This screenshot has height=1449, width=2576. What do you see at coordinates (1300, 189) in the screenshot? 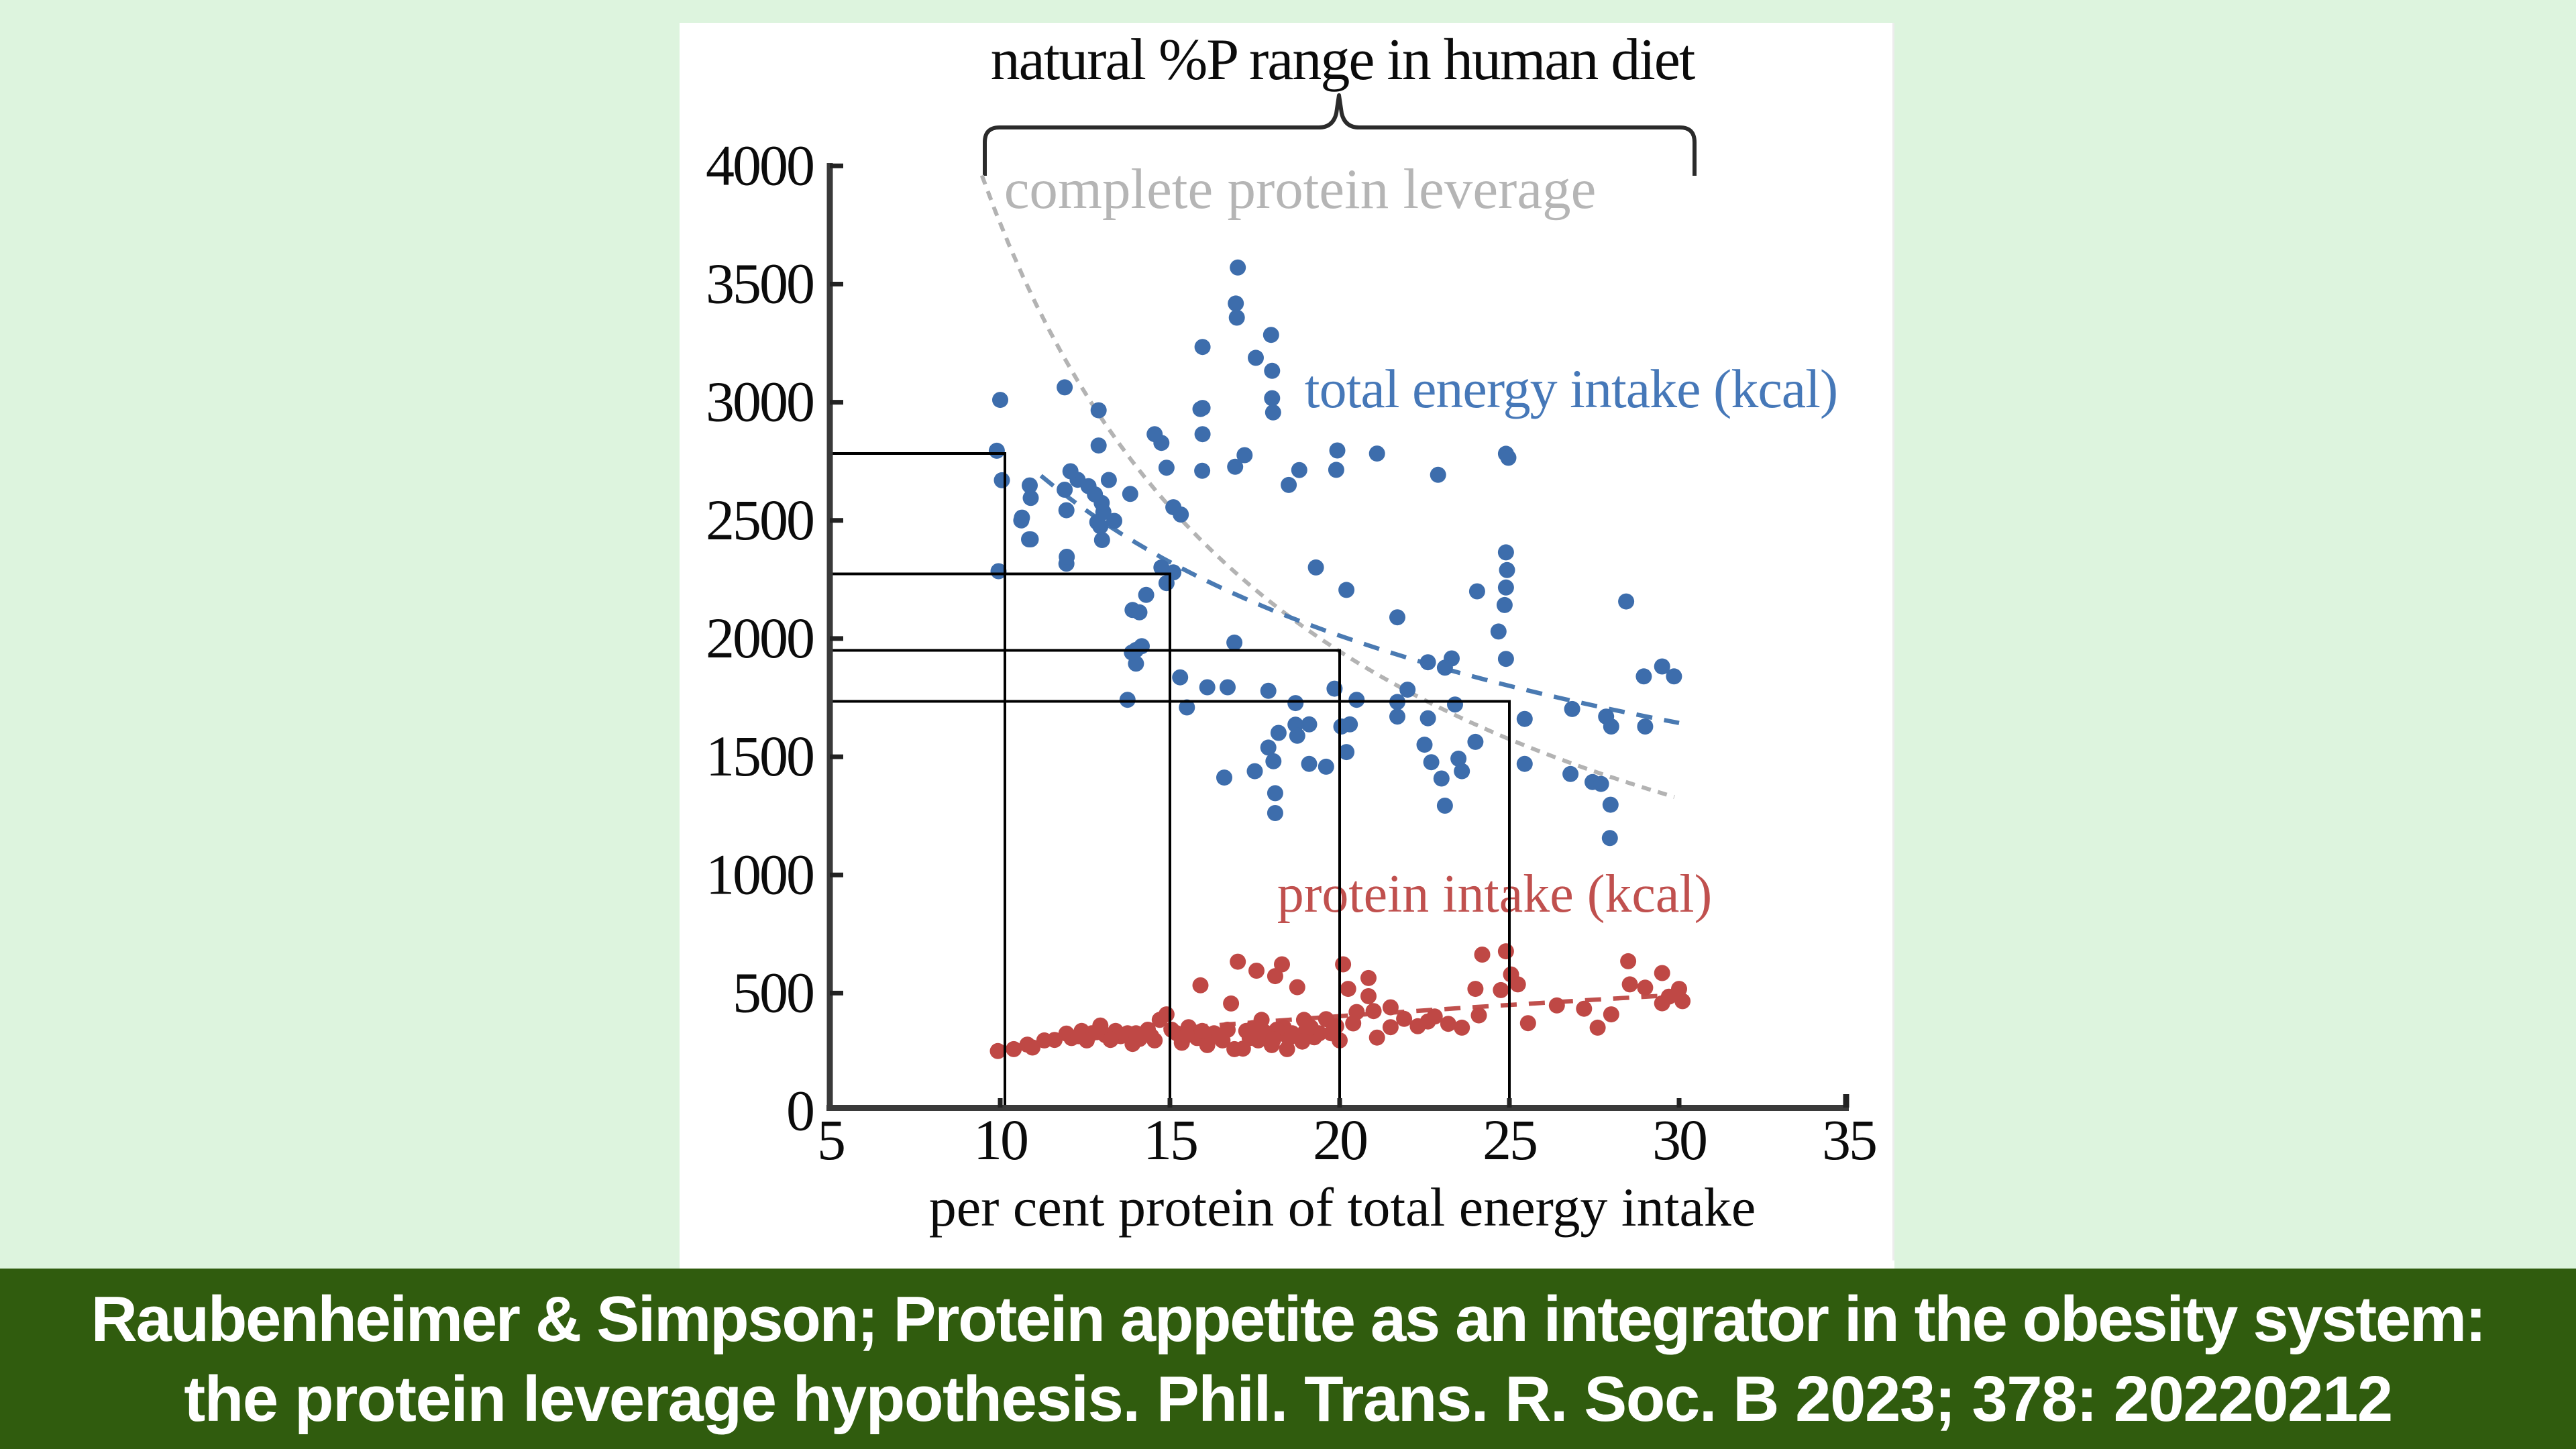
I see `svg-text: complete protein leverage` at bounding box center [1300, 189].